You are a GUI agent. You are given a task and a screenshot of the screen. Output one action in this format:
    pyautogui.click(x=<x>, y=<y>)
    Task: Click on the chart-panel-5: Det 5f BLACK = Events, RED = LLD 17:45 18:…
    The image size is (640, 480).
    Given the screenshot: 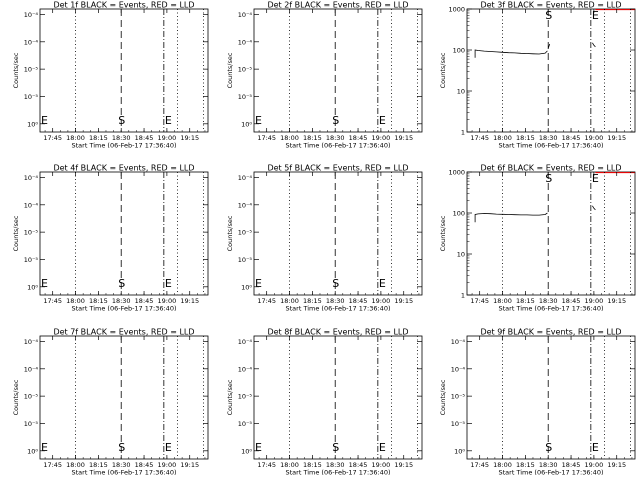 What is the action you would take?
    pyautogui.click(x=324, y=238)
    